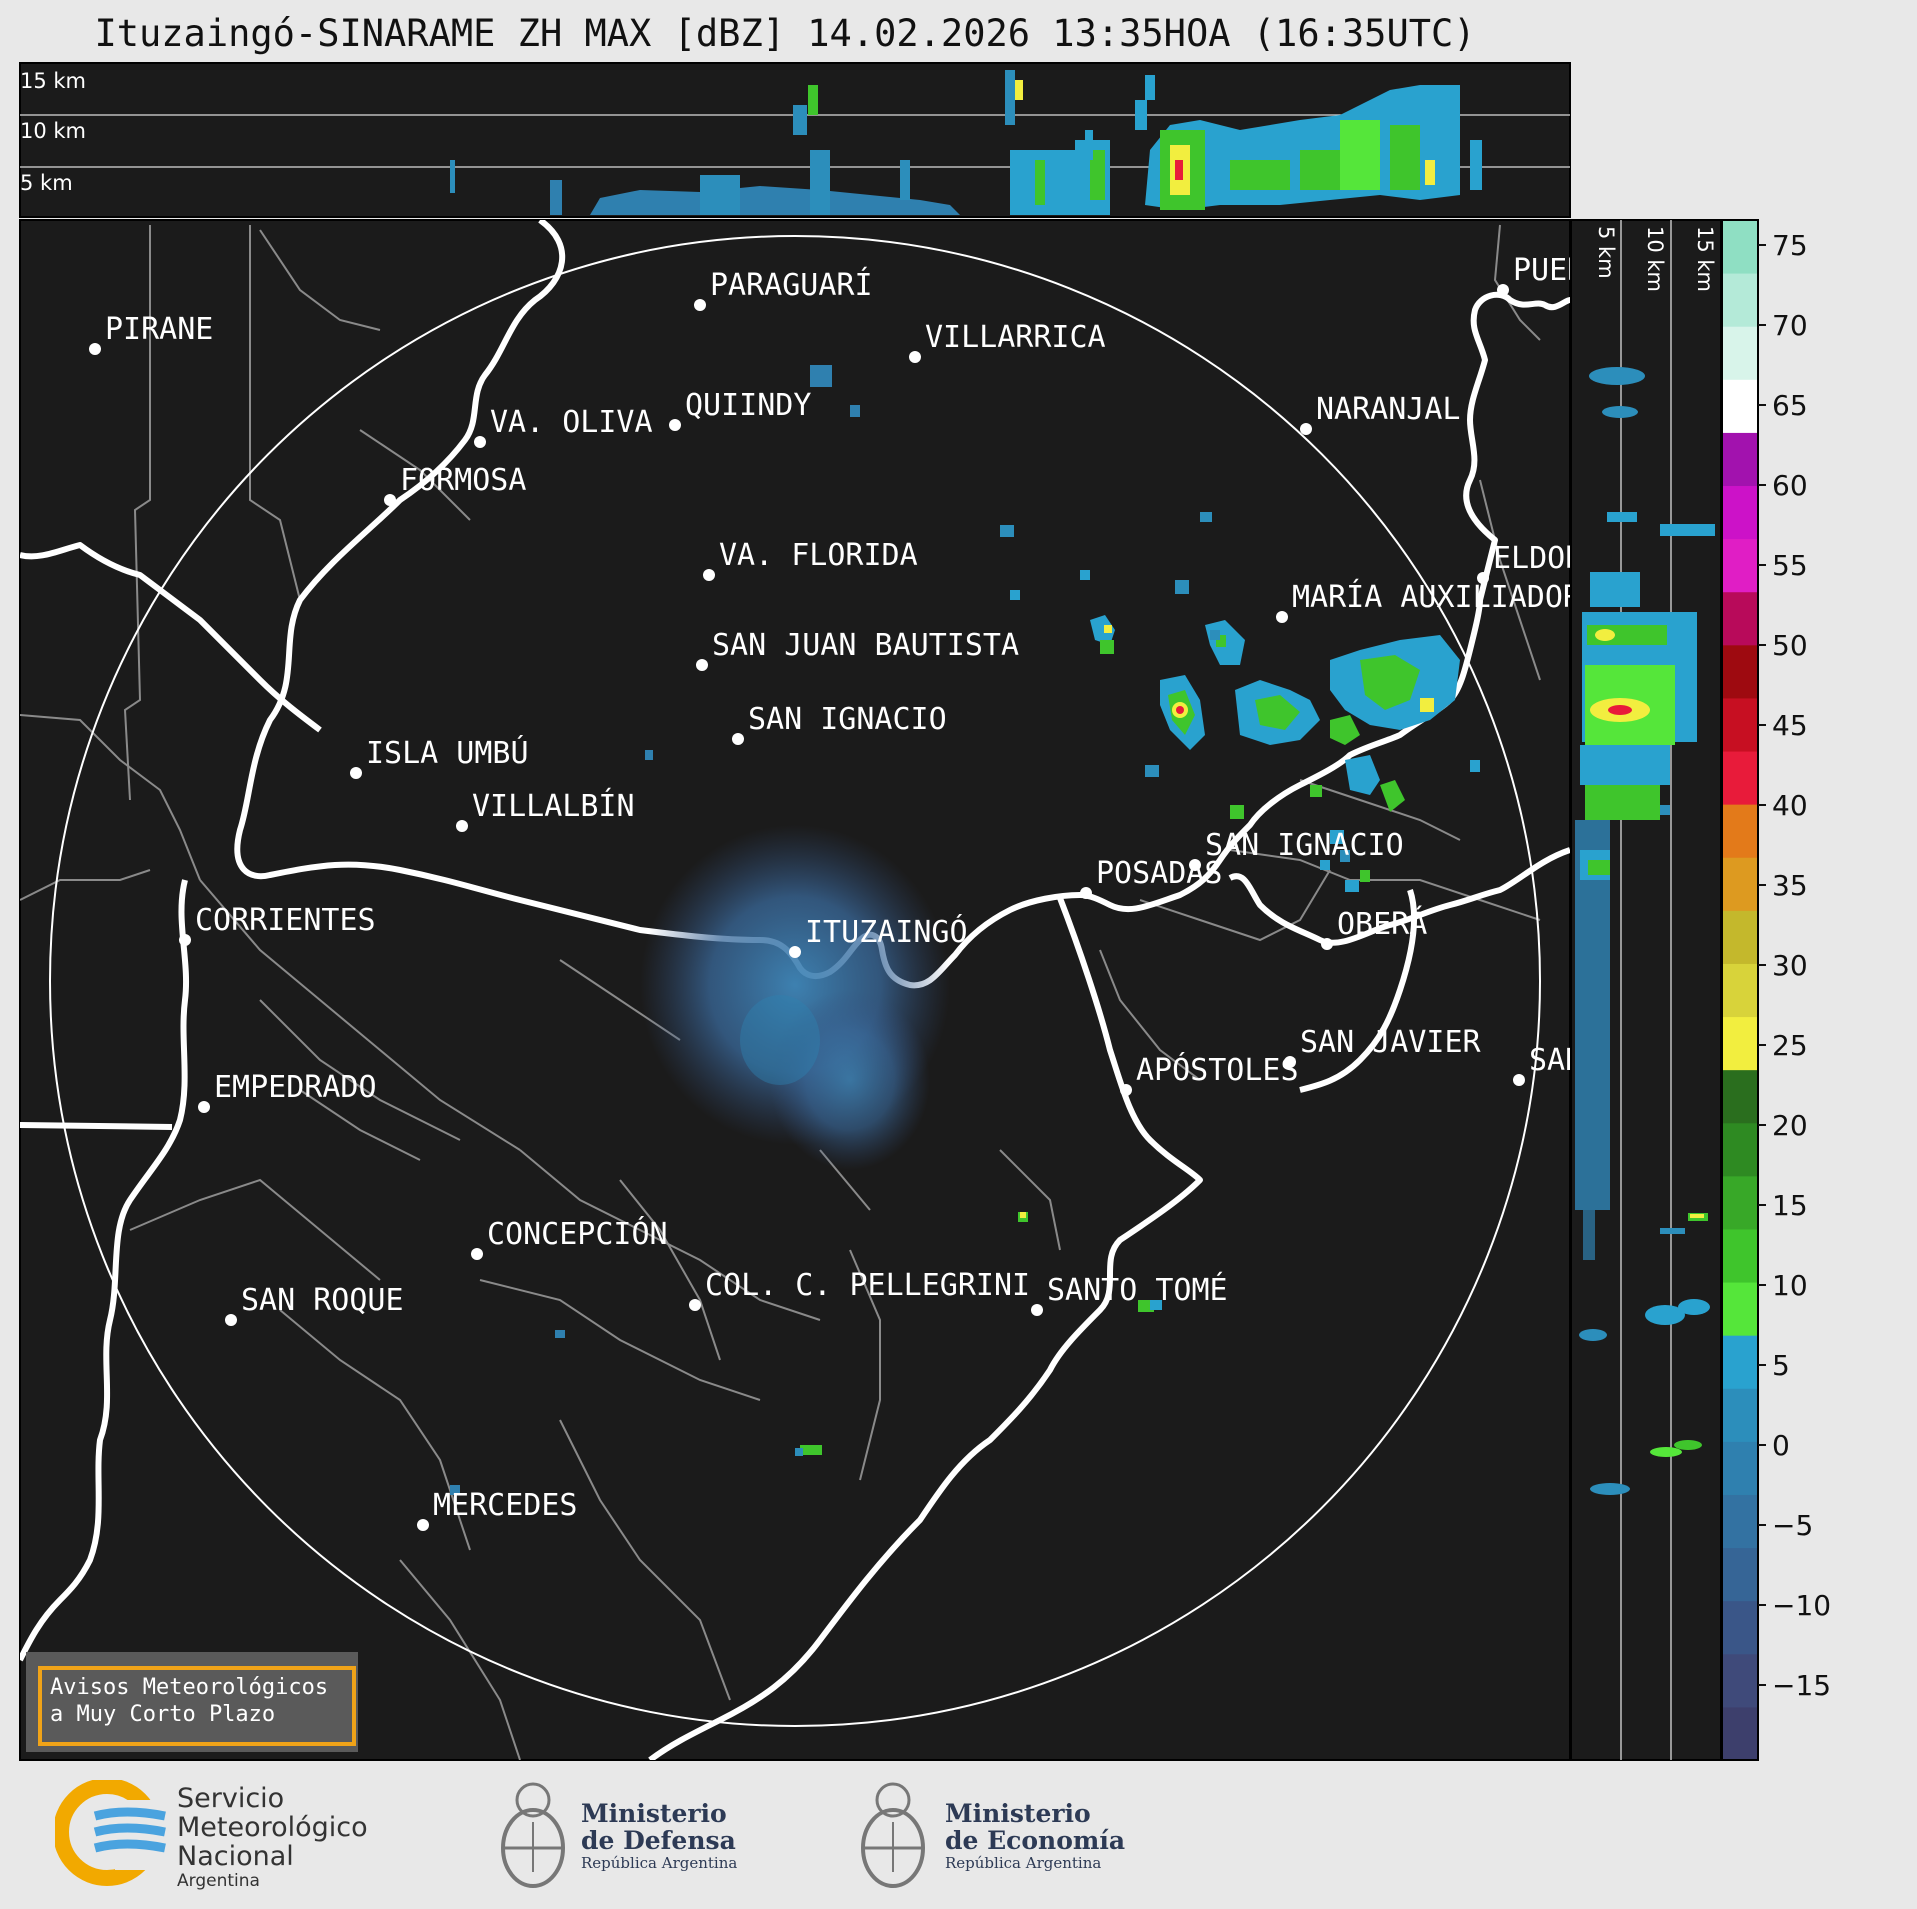 The image size is (1917, 1909). I want to click on ground-clutter-echo, so click(795, 997).